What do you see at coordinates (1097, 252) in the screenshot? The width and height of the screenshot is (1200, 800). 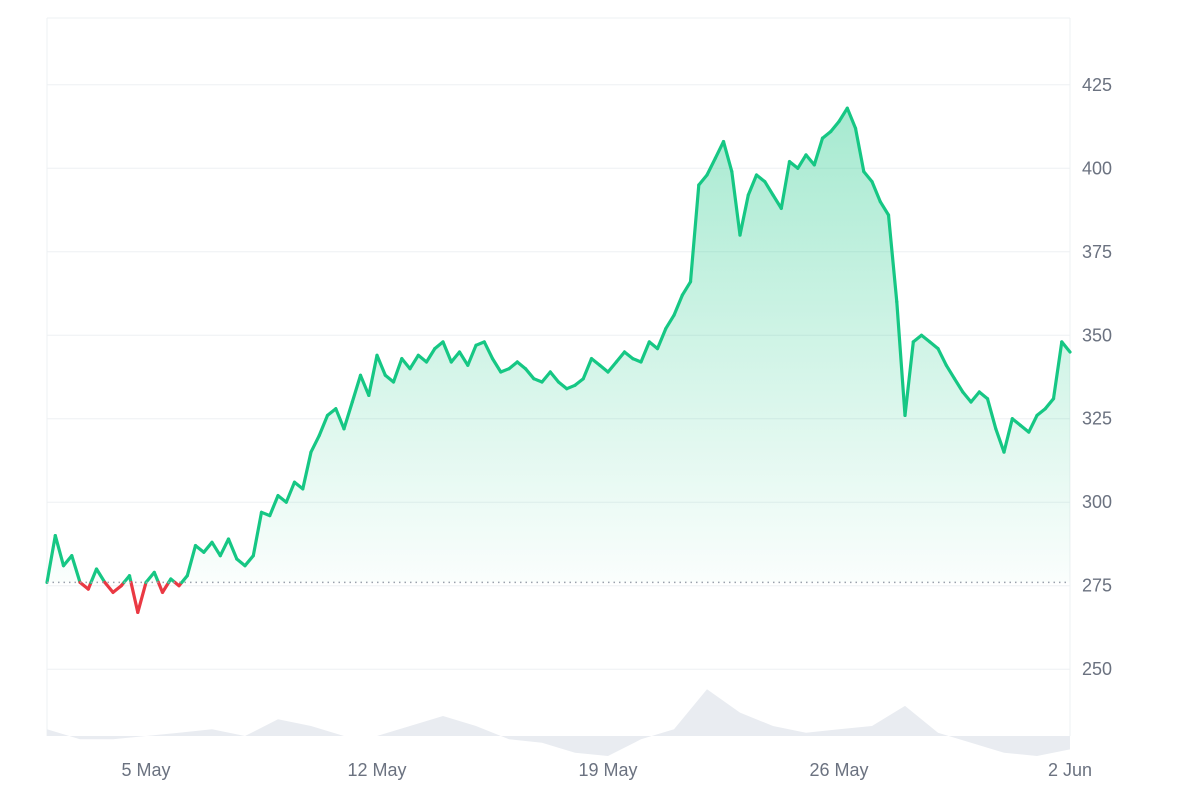 I see `y-tick-label: 375` at bounding box center [1097, 252].